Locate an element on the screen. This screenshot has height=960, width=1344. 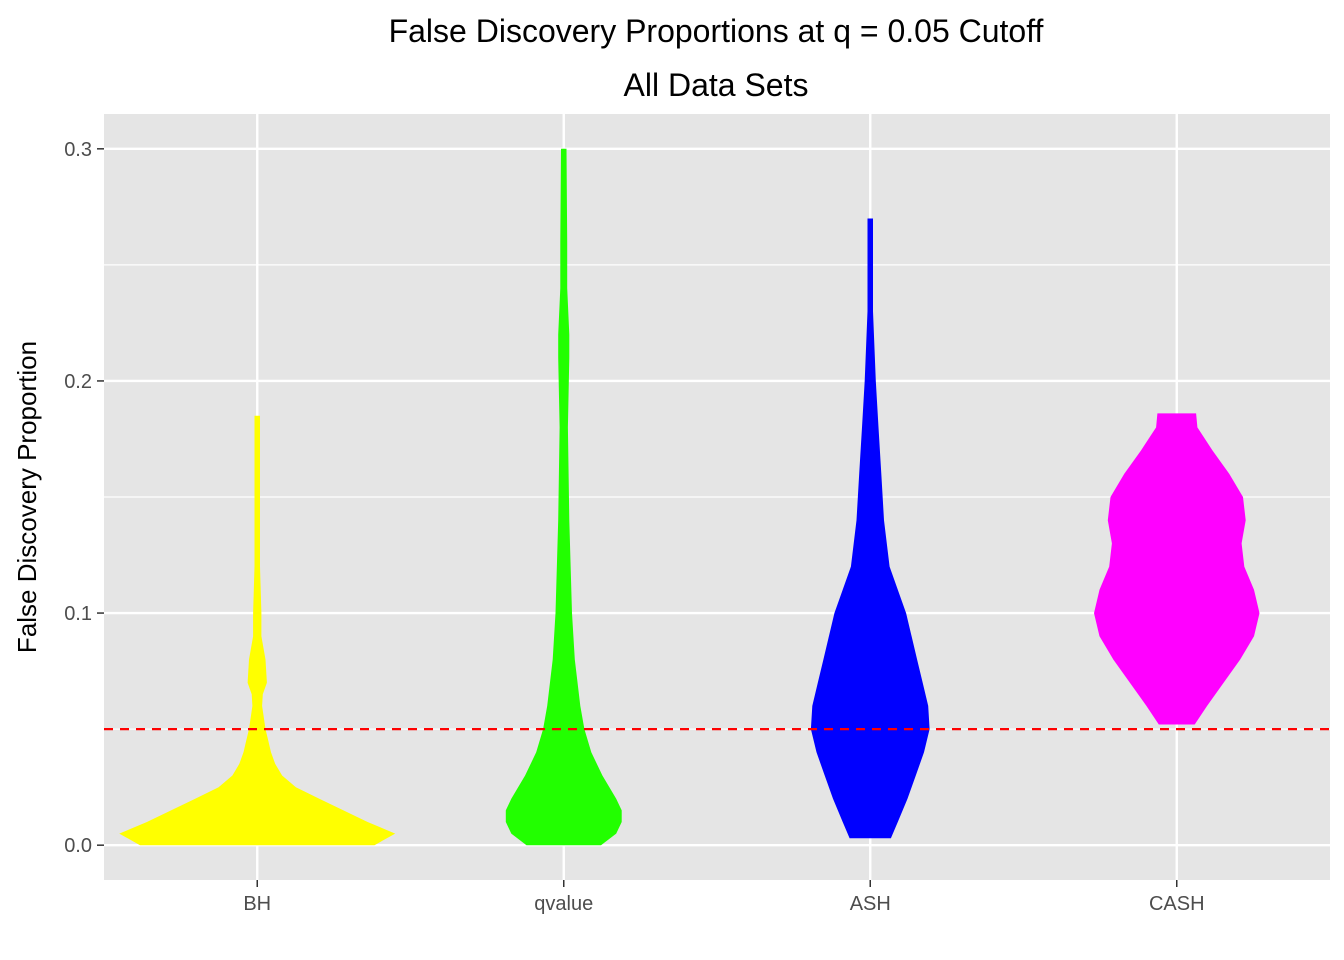
x-tick-label: qvalue is located at coordinates (563, 904).